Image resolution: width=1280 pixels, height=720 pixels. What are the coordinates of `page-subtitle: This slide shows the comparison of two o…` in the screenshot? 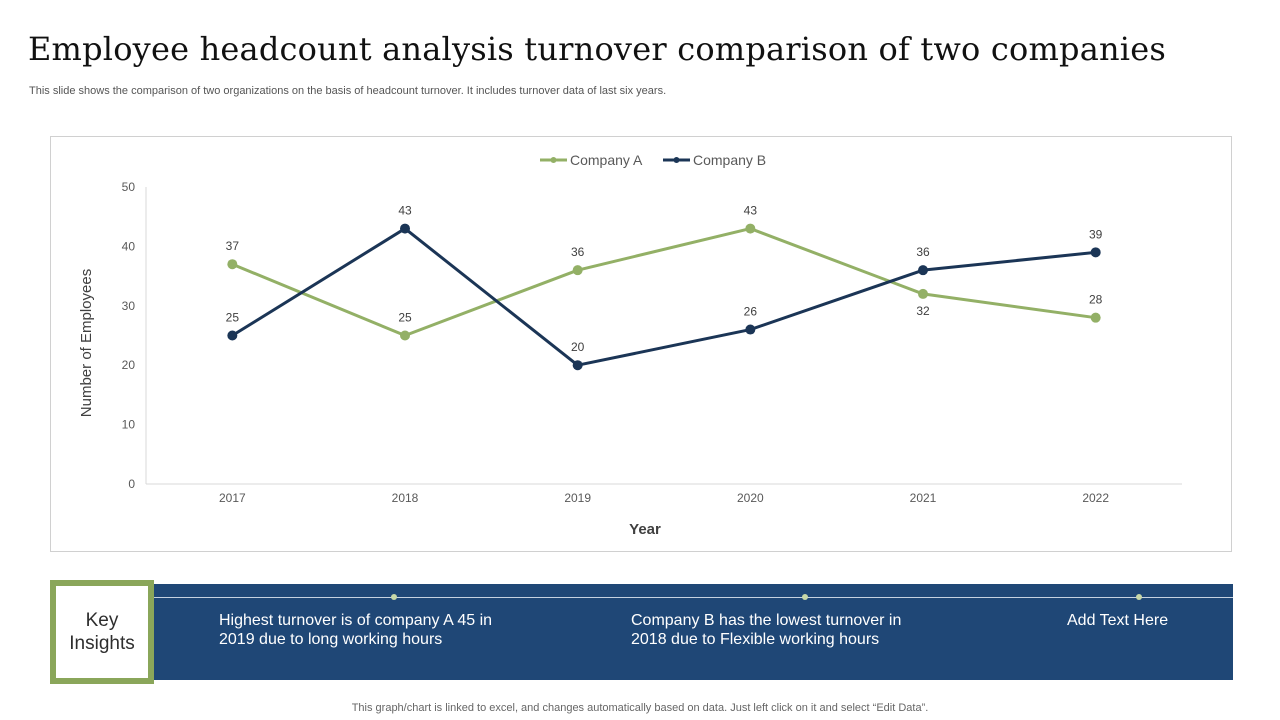 It's located at (348, 91).